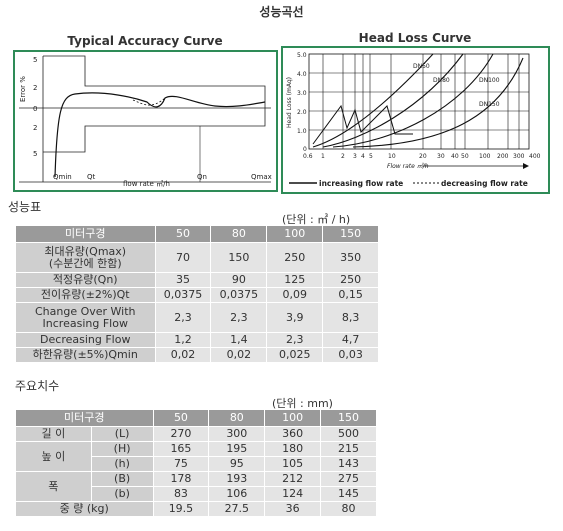  Describe the element at coordinates (154, 81) in the screenshot. I see `upper-limit-line` at that location.